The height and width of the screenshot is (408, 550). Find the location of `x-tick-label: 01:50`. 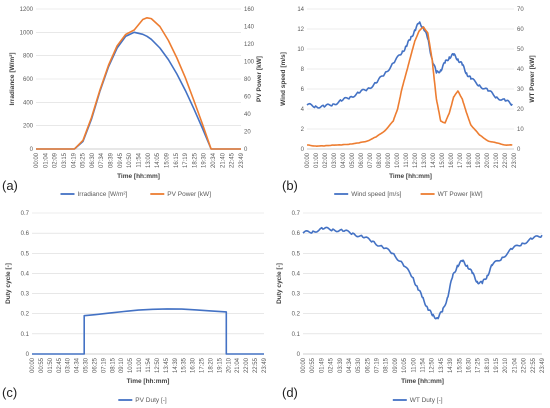

x-tick-label: 01:50 is located at coordinates (51, 365).